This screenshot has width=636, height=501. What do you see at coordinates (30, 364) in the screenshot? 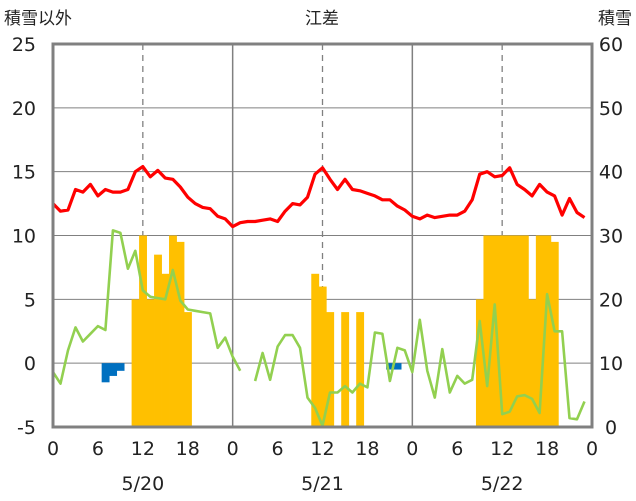
I see `left-tick-label: 0` at bounding box center [30, 364].